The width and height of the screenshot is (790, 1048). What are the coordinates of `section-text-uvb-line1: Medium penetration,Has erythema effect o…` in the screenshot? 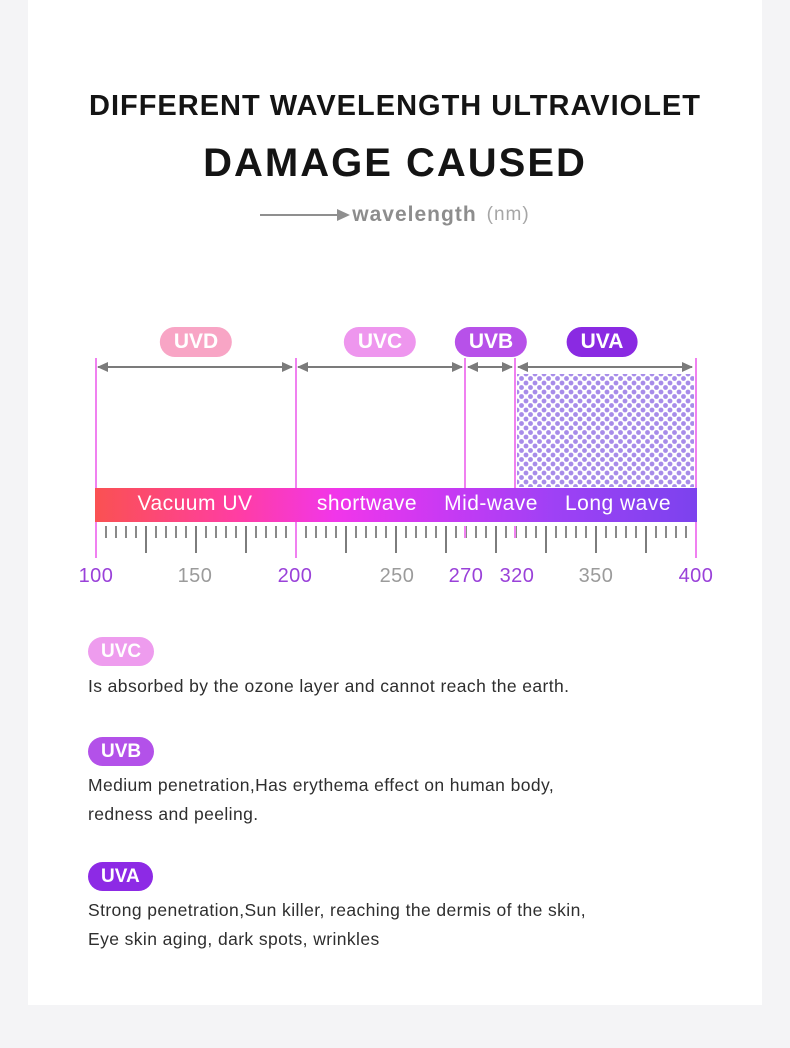 It's located at (321, 785).